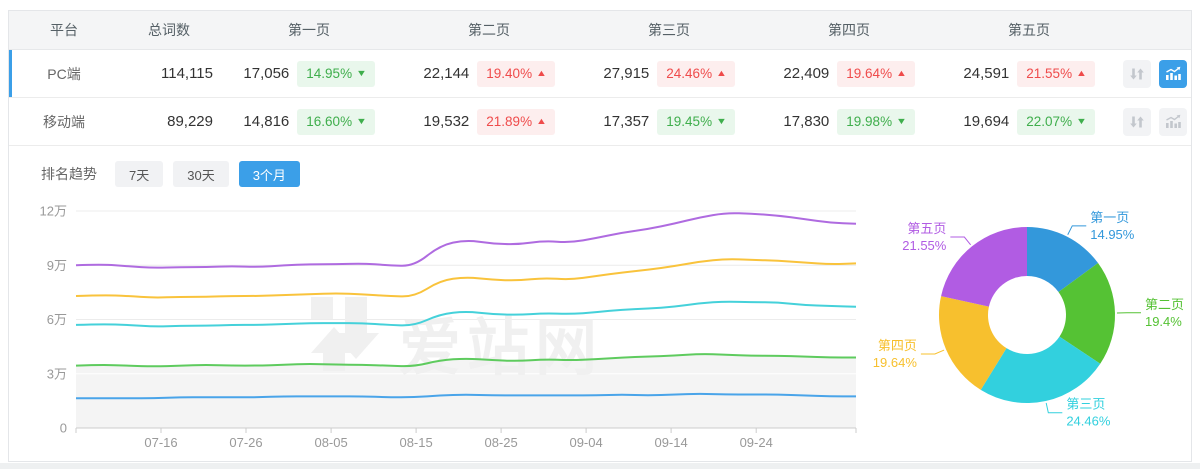  Describe the element at coordinates (245, 442) in the screenshot. I see `x-tick-label: 07-26` at that location.